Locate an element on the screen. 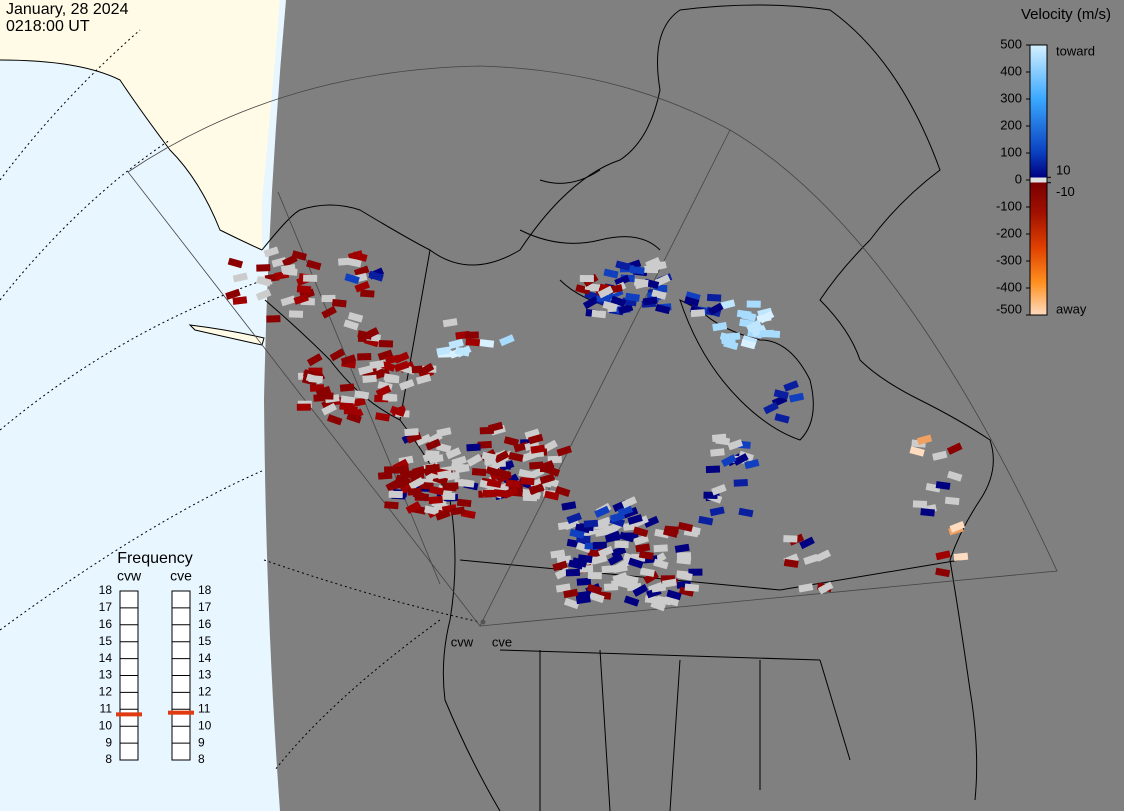  radar-site is located at coordinates (483, 622).